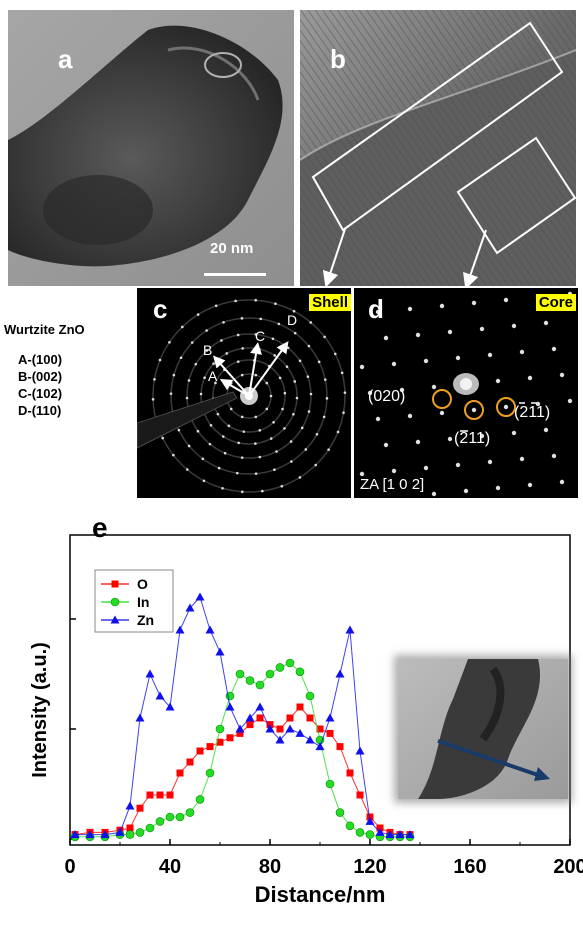 This screenshot has width=583, height=943. Describe the element at coordinates (568, 867) in the screenshot. I see `x-tick-label: 200` at that location.